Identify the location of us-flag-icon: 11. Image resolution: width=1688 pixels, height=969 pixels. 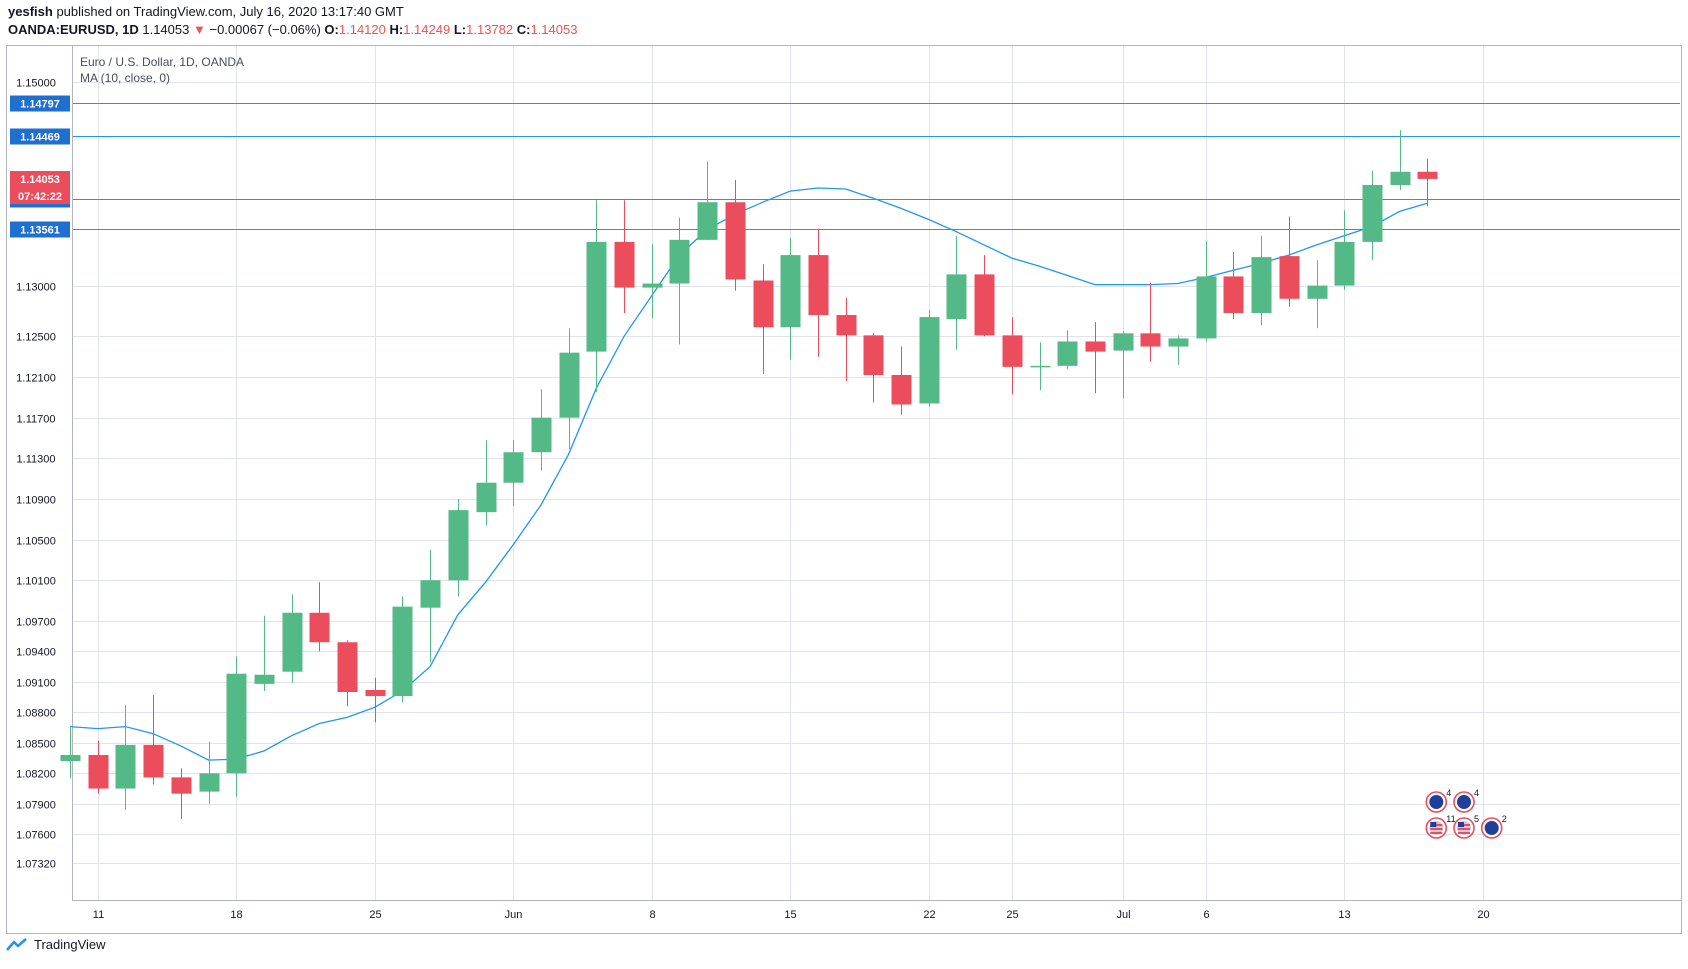
(1440, 826).